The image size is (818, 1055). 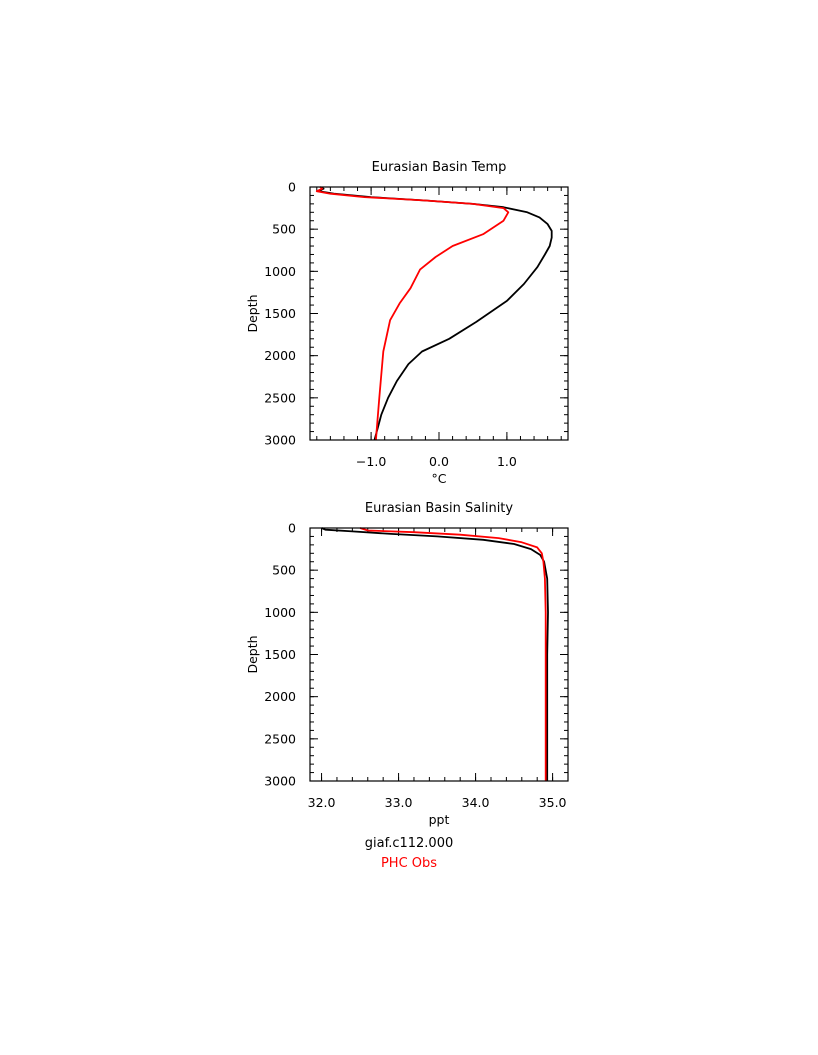 I want to click on x-tick-label: 32.0, so click(x=322, y=802).